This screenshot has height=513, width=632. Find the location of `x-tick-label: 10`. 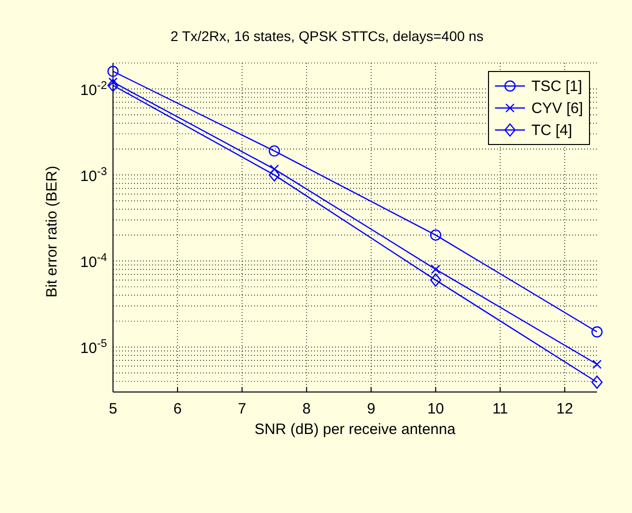

x-tick-label: 10 is located at coordinates (435, 409).